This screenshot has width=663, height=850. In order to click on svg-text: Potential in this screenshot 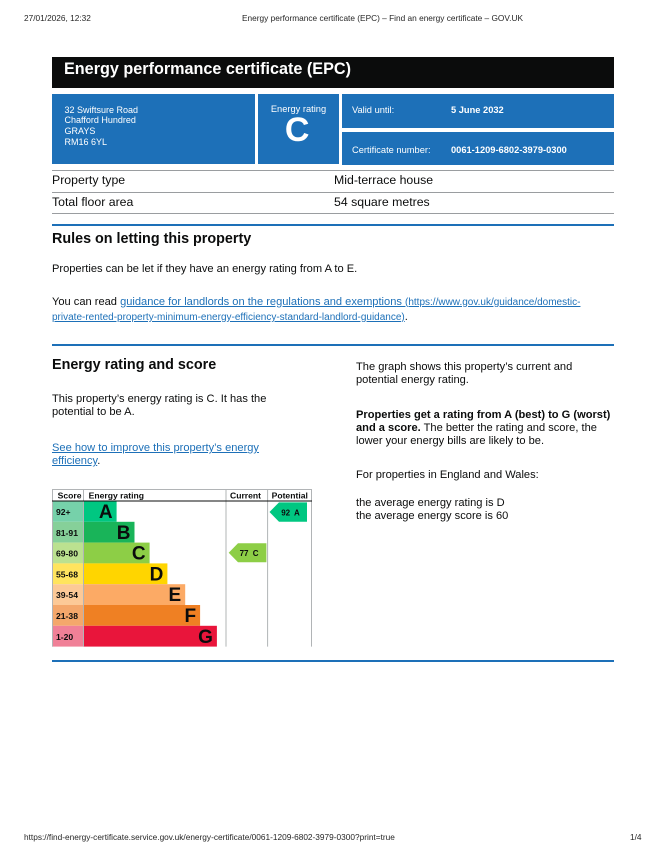, I will do `click(290, 495)`.